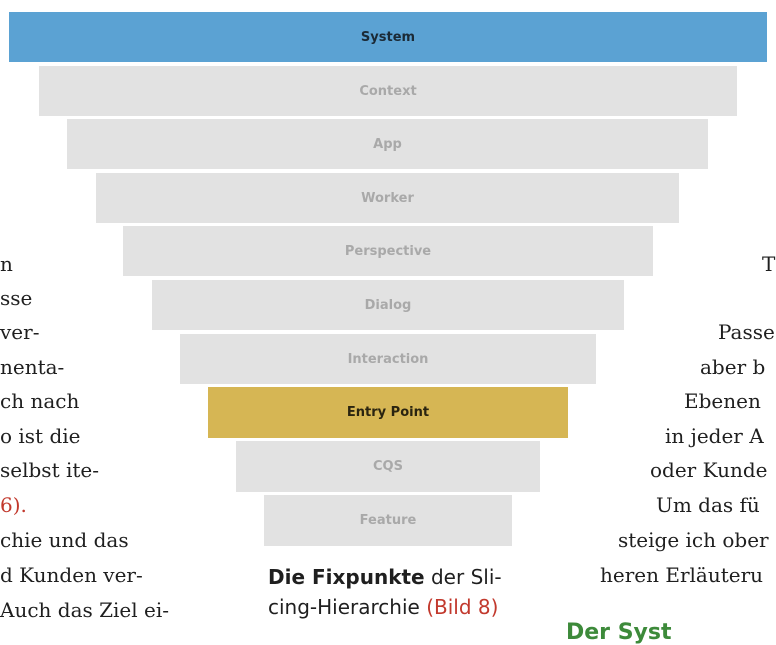 This screenshot has width=776, height=645. Describe the element at coordinates (722, 401) in the screenshot. I see `text-line: Ebenen` at that location.